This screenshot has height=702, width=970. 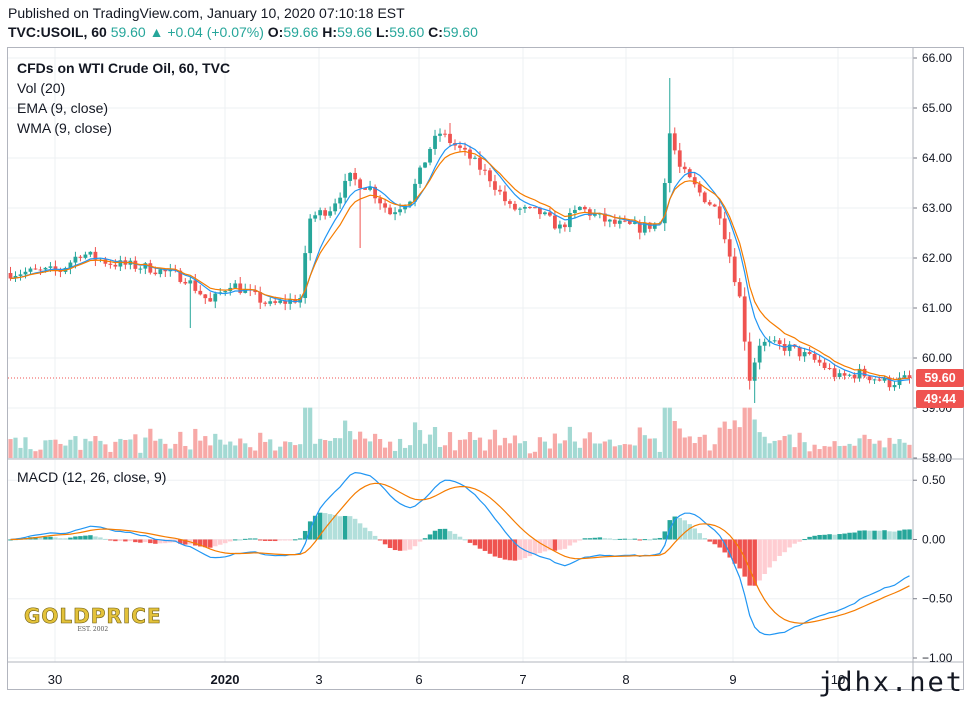 I want to click on time-tick-label: 7, so click(x=522, y=679).